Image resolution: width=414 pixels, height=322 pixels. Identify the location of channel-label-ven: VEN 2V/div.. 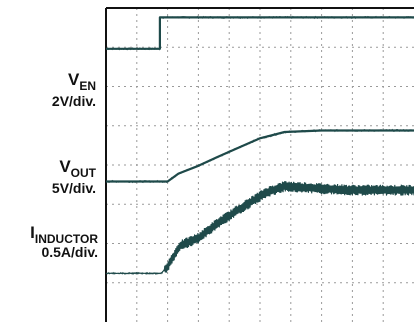
(74, 89).